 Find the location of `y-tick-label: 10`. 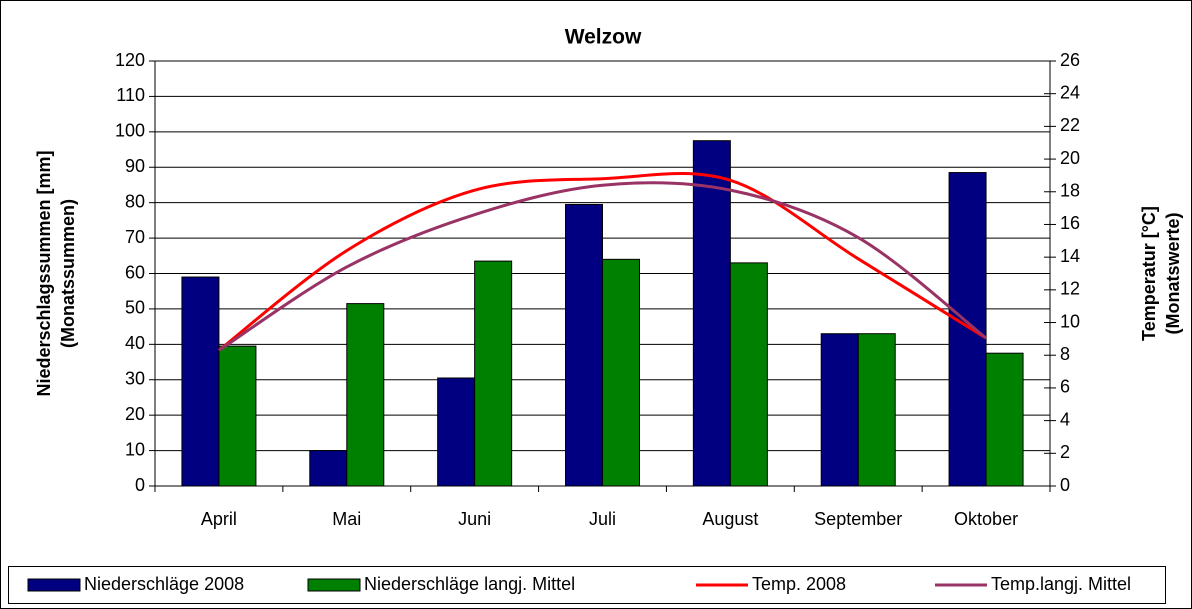

y-tick-label: 10 is located at coordinates (135, 449).